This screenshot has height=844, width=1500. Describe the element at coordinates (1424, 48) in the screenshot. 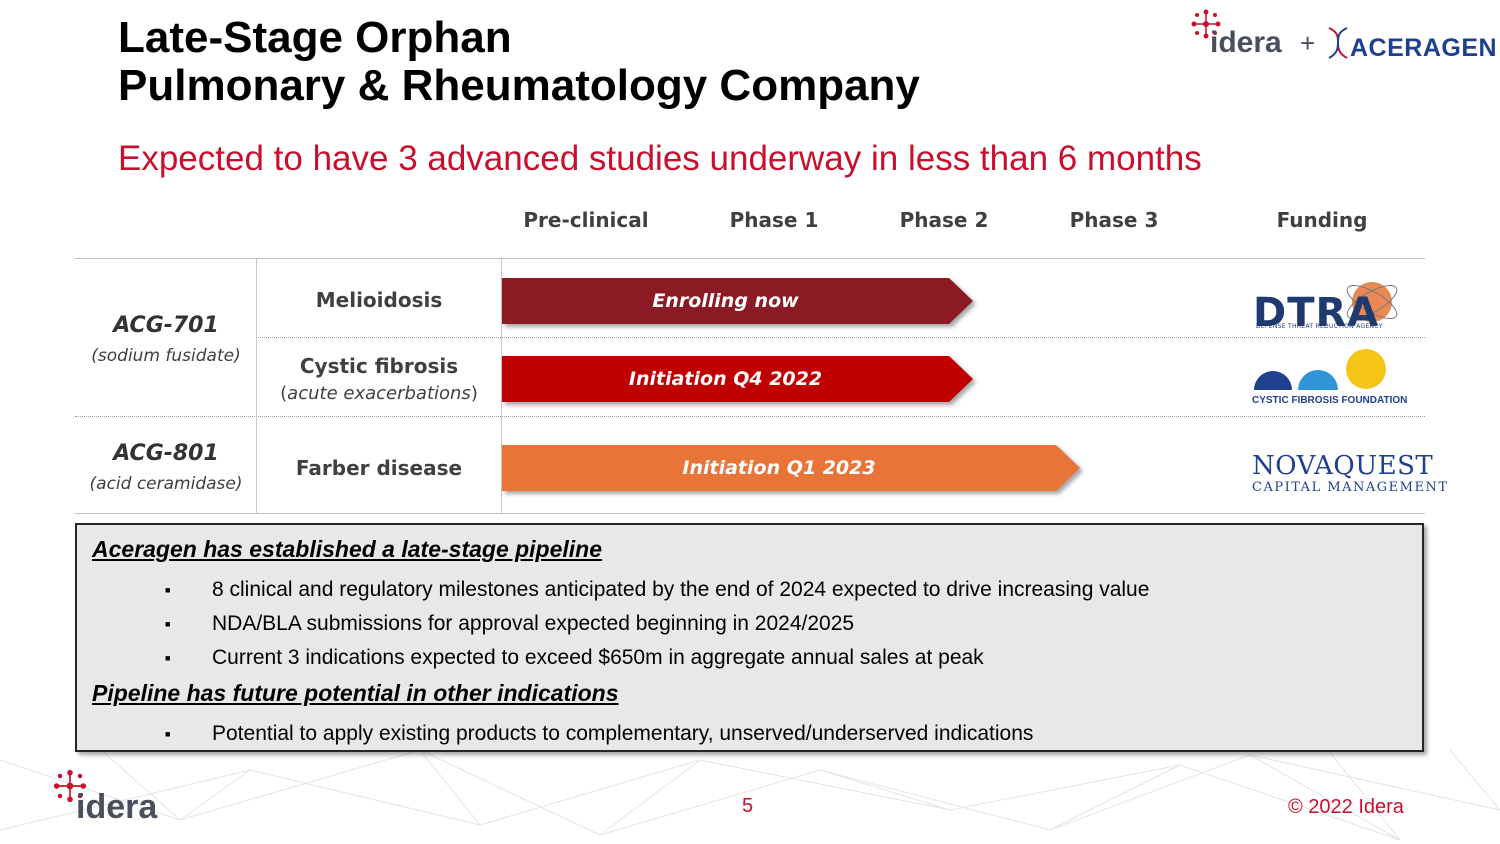

I see `aceragen-logo-text: ACERAGEN` at that location.